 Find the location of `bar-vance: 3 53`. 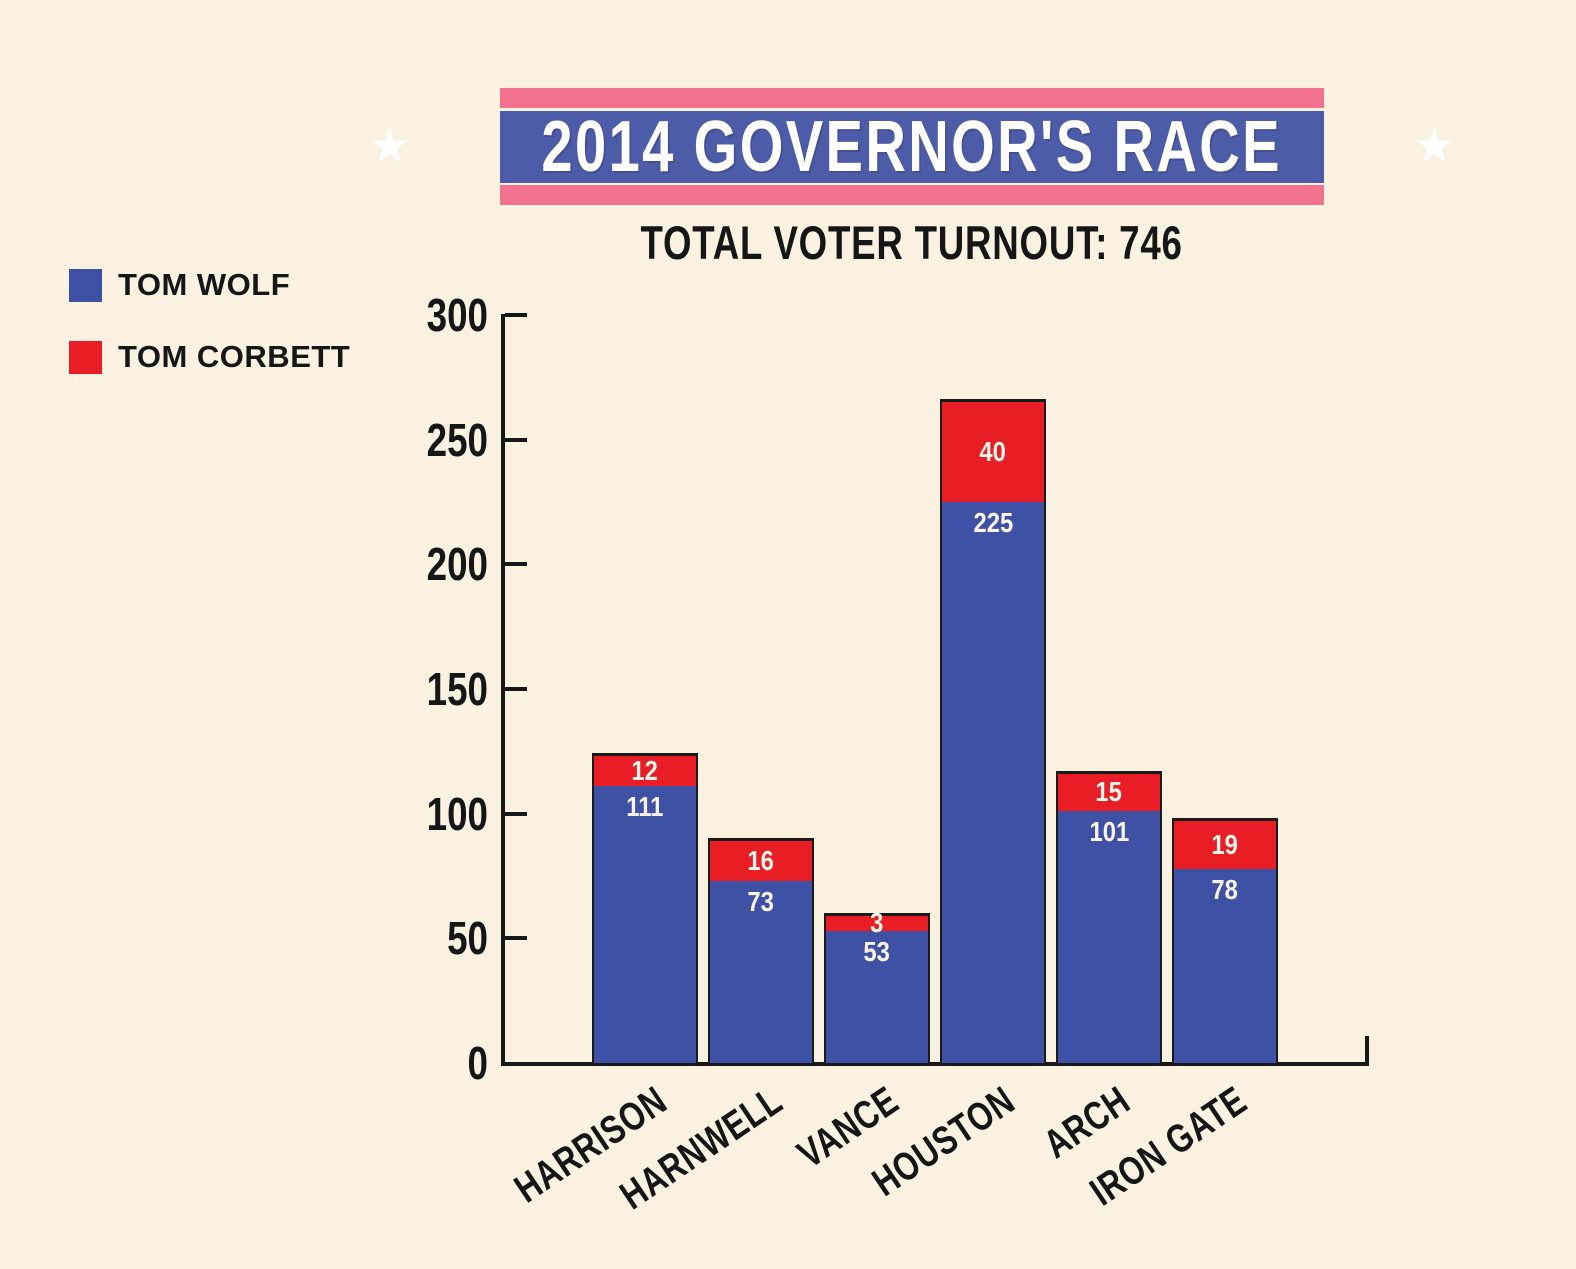

bar-vance: 3 53 is located at coordinates (877, 986).